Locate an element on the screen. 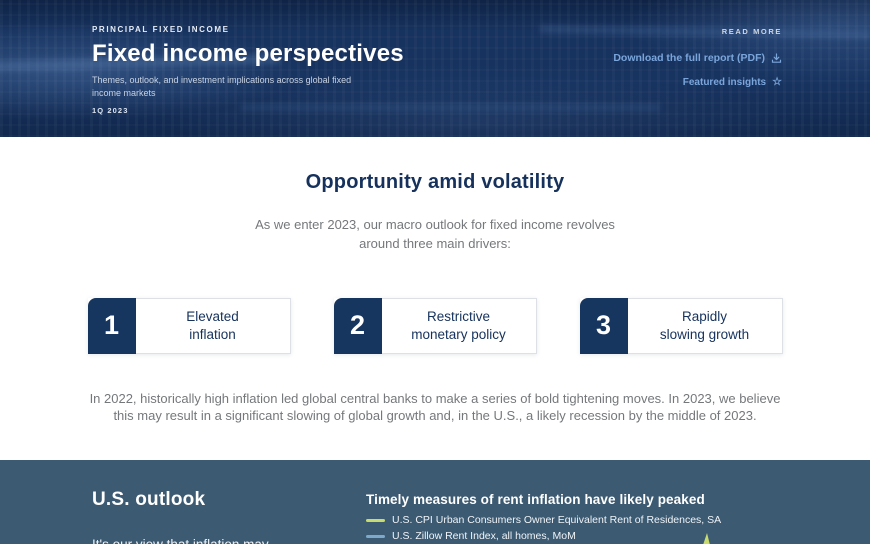  driver-card-1: 1 Elevated inflation is located at coordinates (189, 325).